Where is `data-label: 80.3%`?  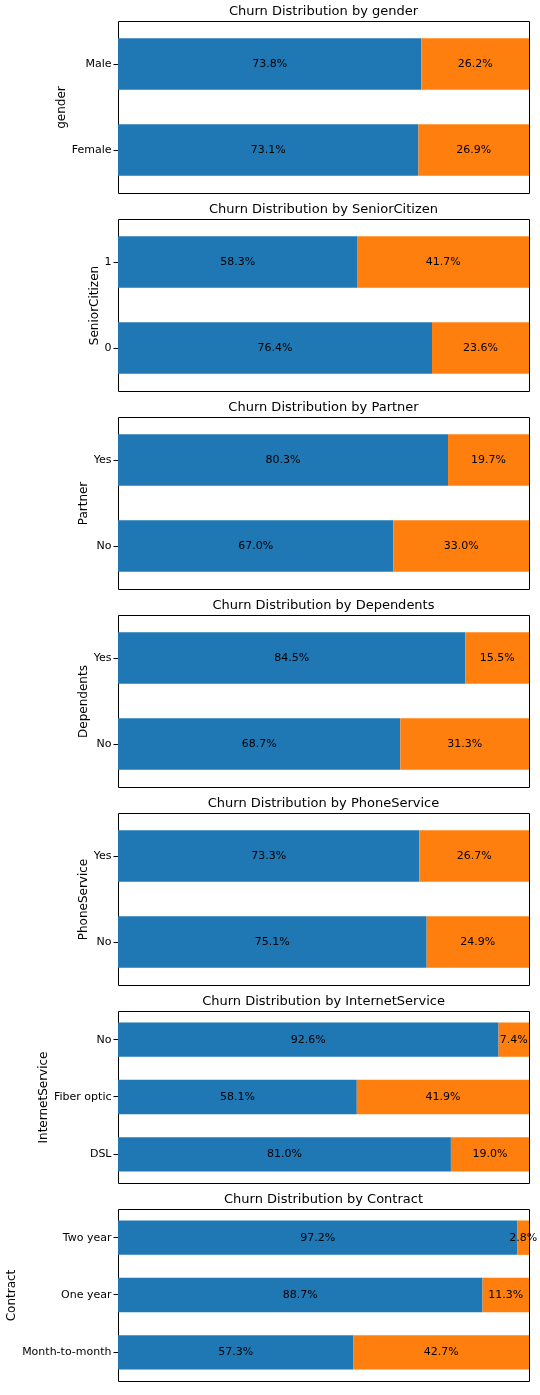 data-label: 80.3% is located at coordinates (283, 459).